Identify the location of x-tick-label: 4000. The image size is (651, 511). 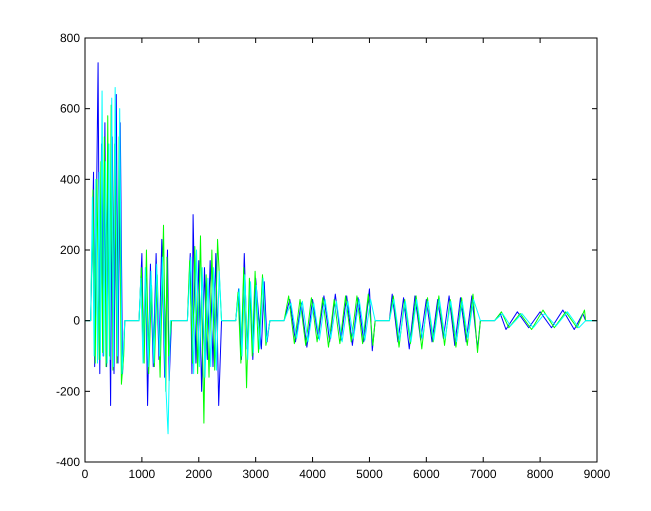
(312, 474).